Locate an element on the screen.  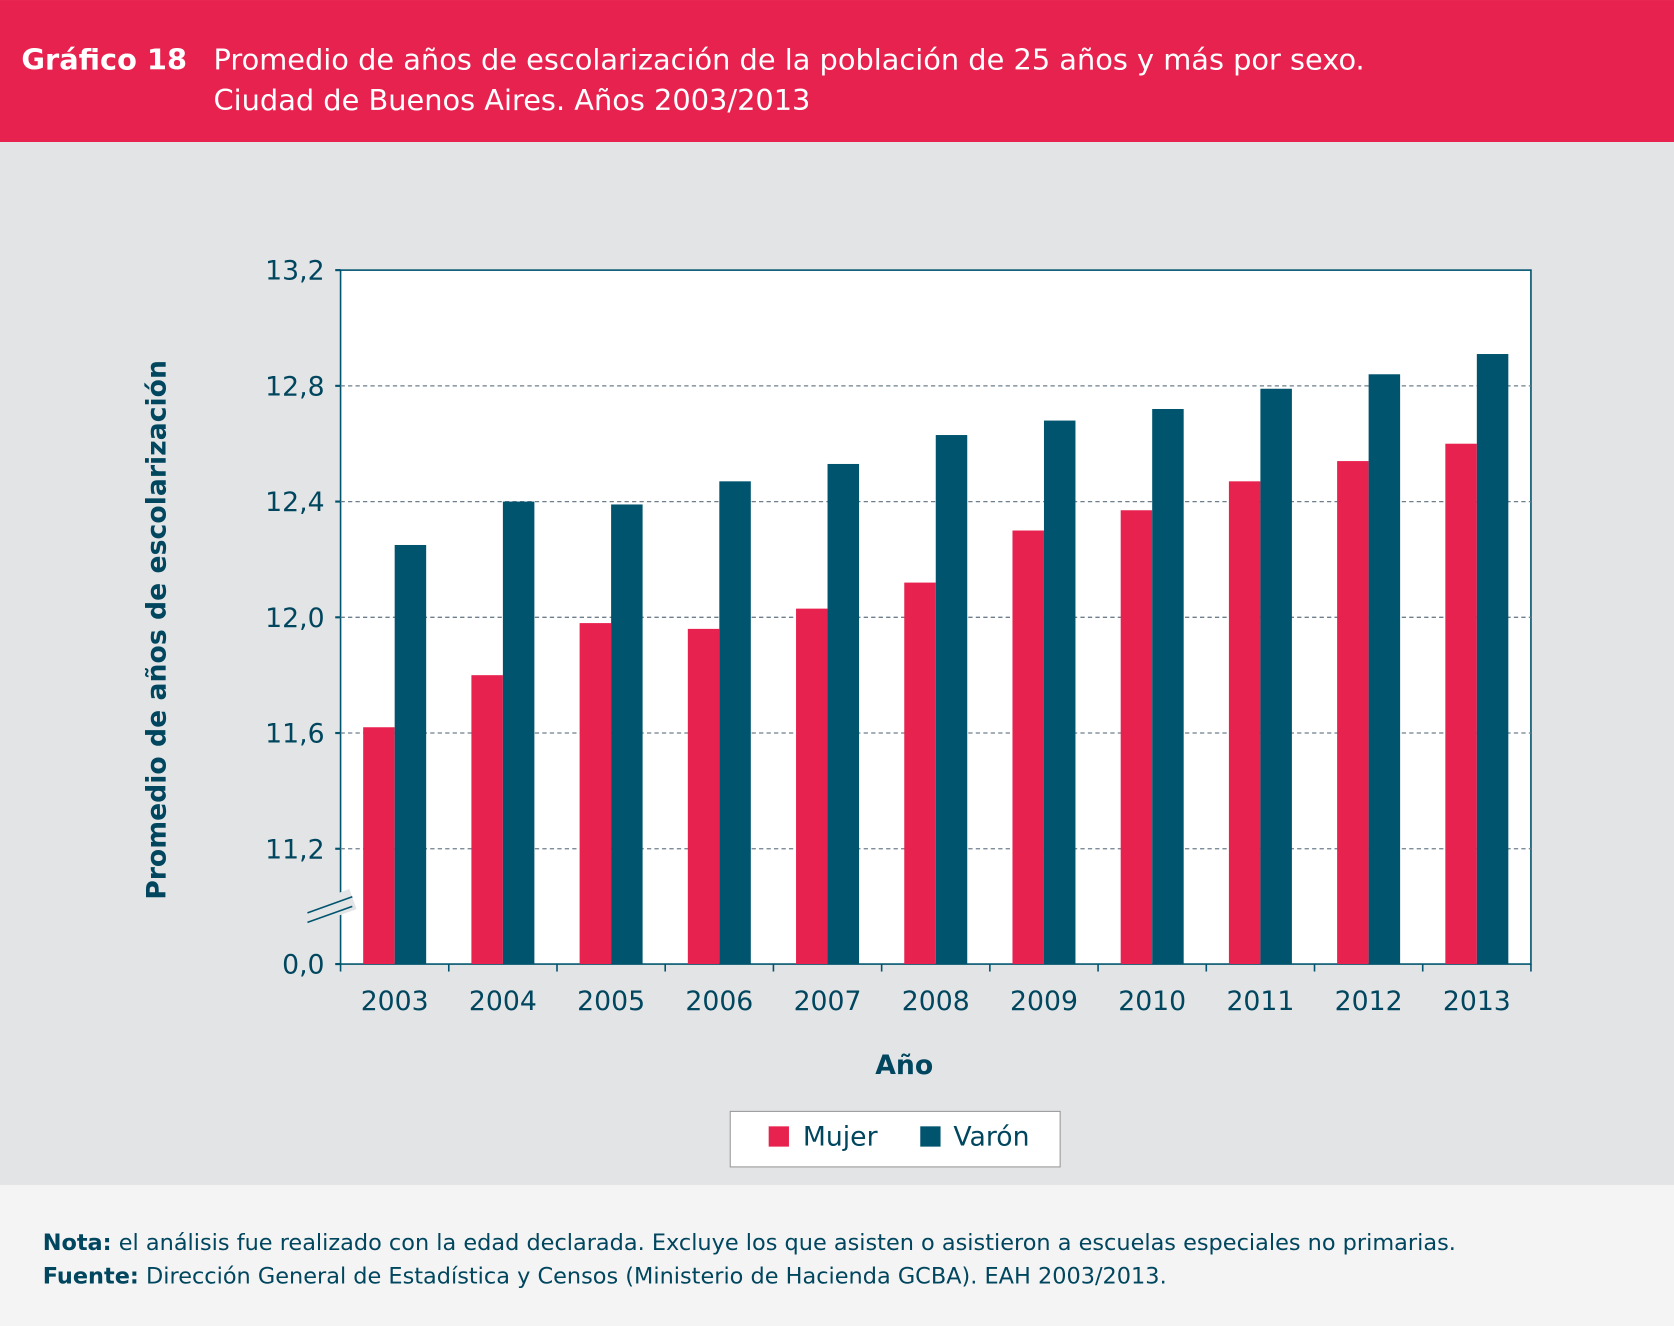
y-tick-label: 12,0 is located at coordinates (294, 618).